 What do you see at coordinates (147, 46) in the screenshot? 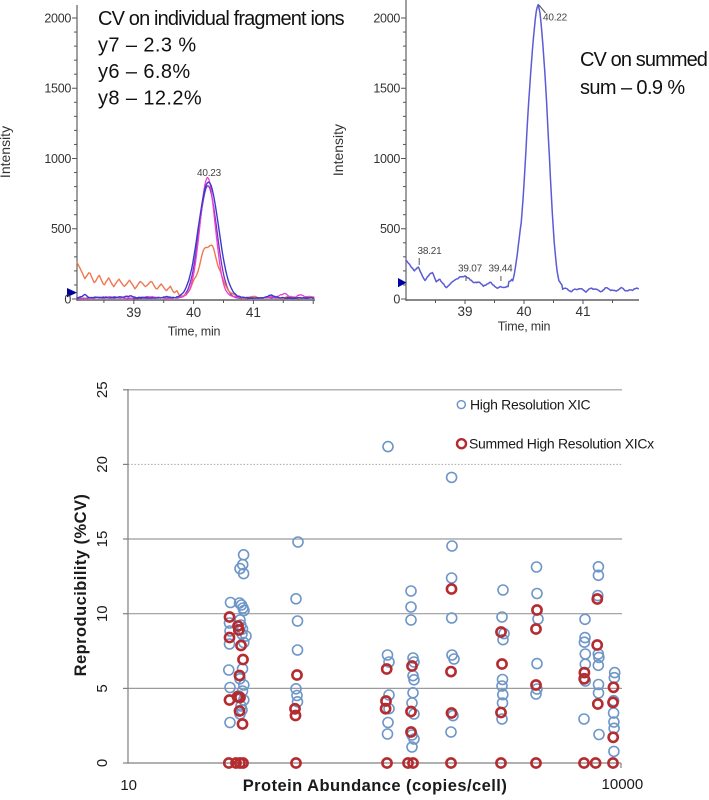
I see `svg-text: y7 – 2.3 %` at bounding box center [147, 46].